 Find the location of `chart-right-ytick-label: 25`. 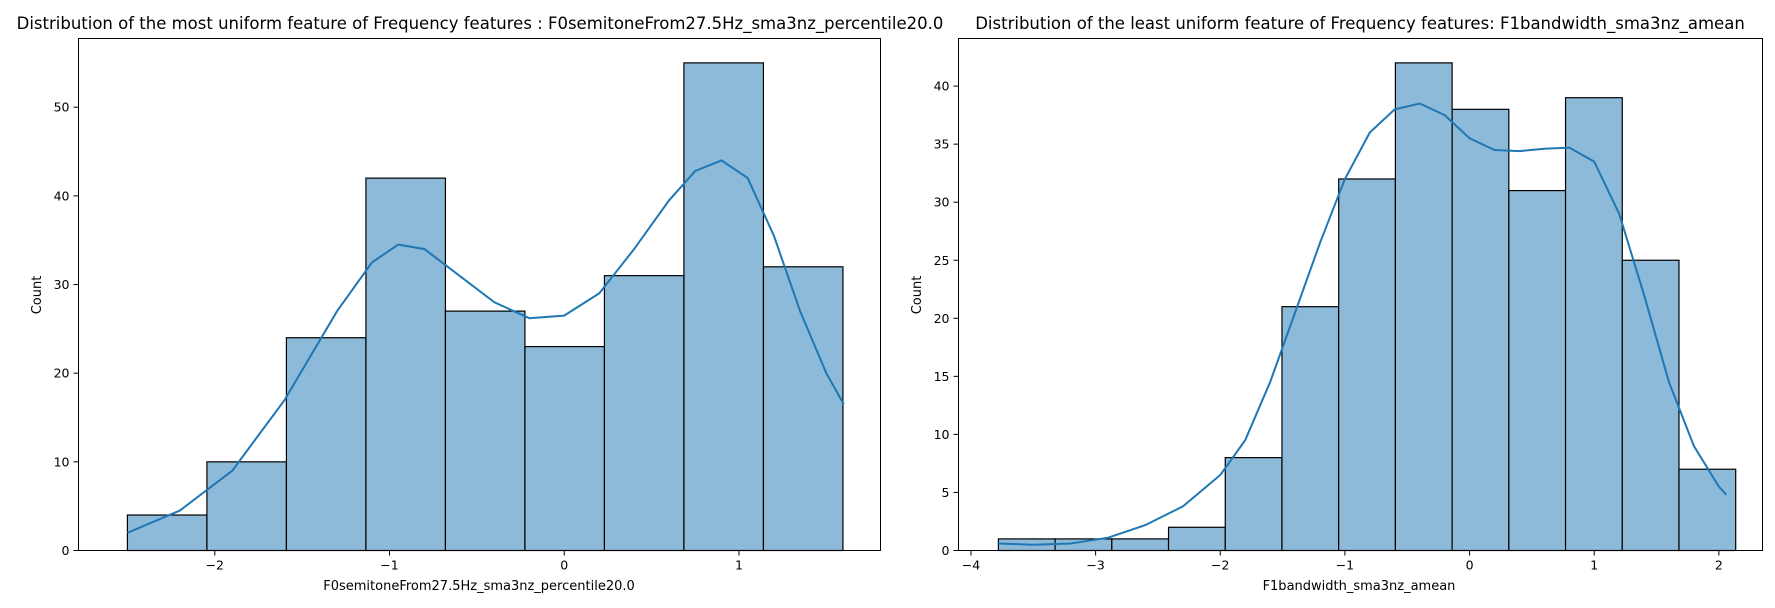

chart-right-ytick-label: 25 is located at coordinates (942, 260).